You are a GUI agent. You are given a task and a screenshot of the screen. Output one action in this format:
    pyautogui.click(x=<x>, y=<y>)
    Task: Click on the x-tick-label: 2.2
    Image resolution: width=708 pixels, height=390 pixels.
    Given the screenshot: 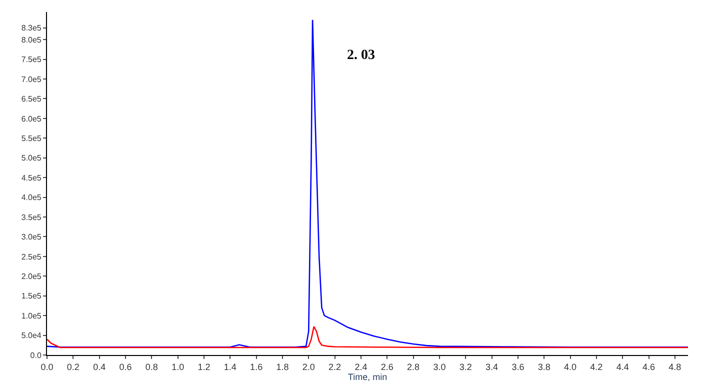 What is the action you would take?
    pyautogui.click(x=335, y=367)
    